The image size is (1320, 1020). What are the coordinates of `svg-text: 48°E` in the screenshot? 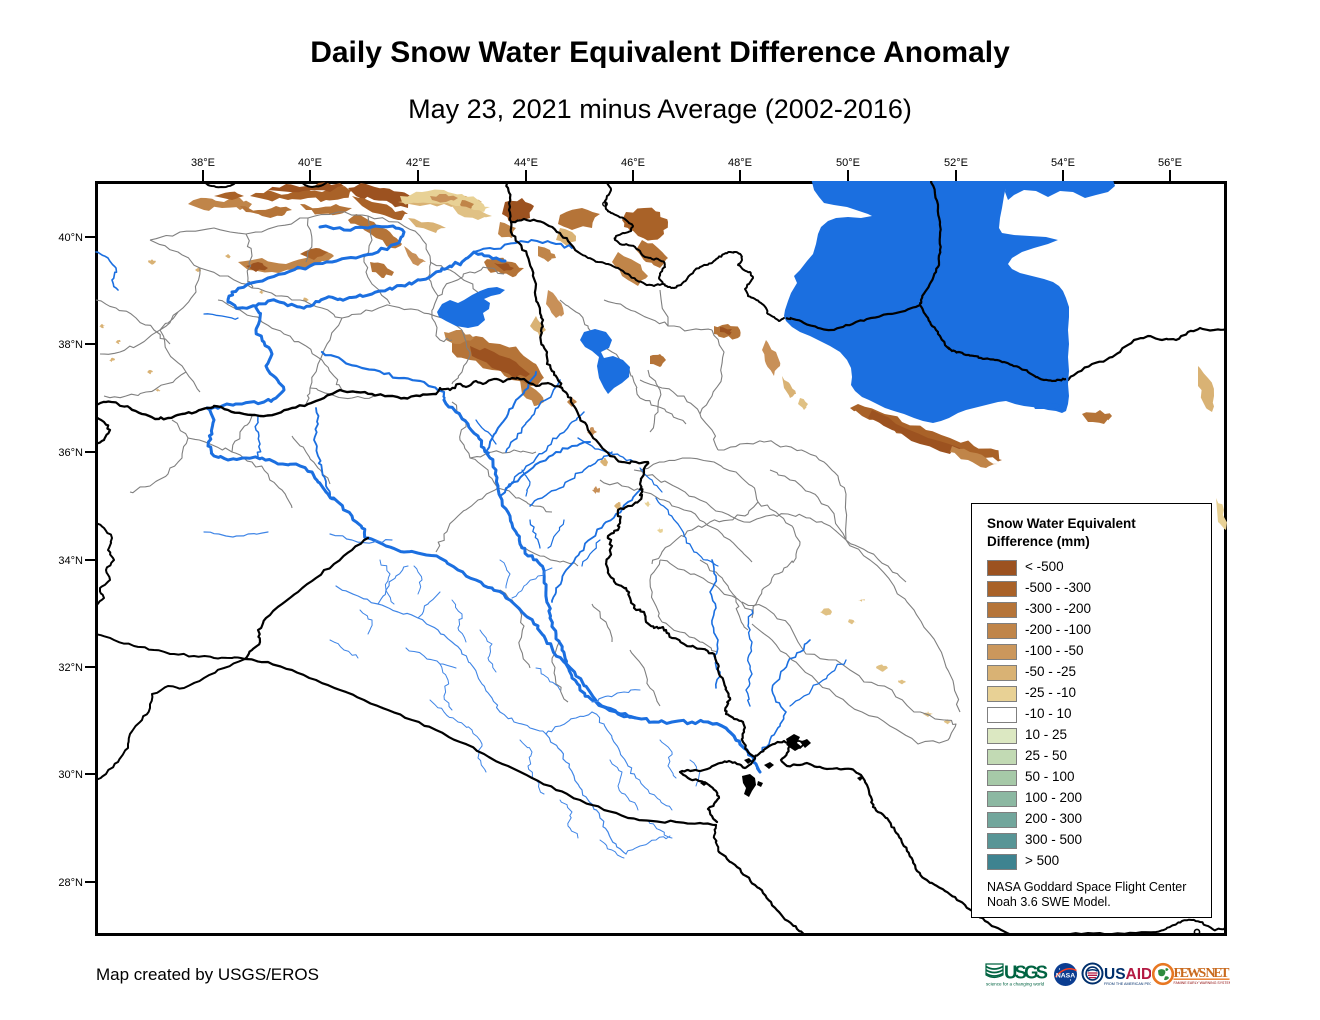 It's located at (740, 163).